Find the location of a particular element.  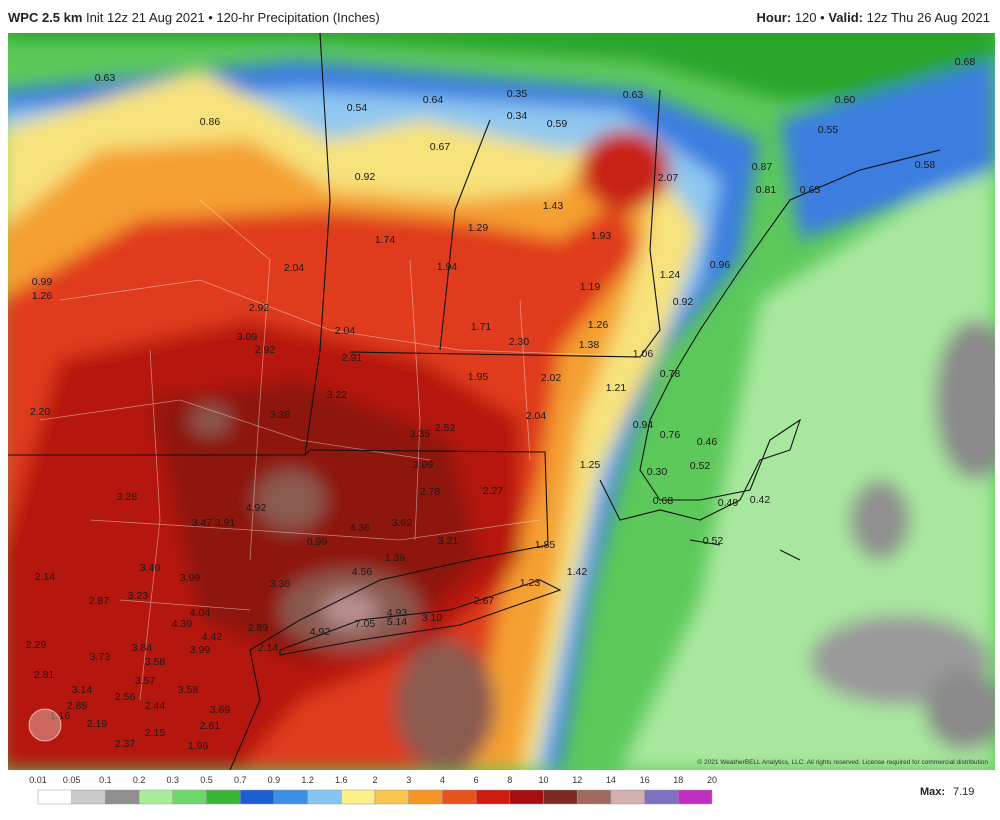

legend-tick-label: 14 is located at coordinates (611, 780).